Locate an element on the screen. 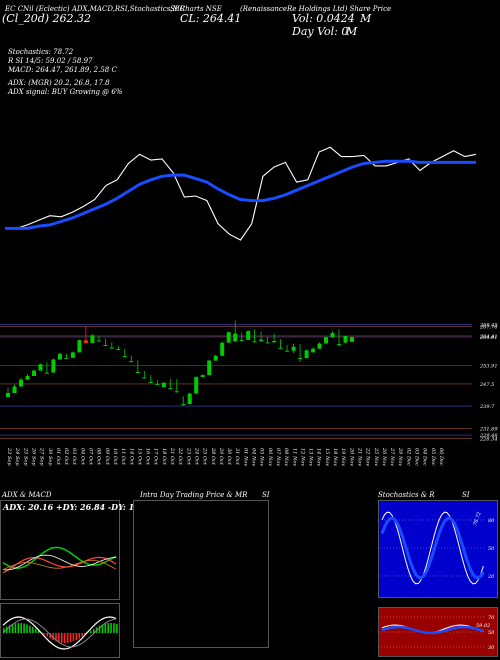 The height and width of the screenshot is (660, 500). header-line1b: SI,Stochastics,MR is located at coordinates (153, 9).